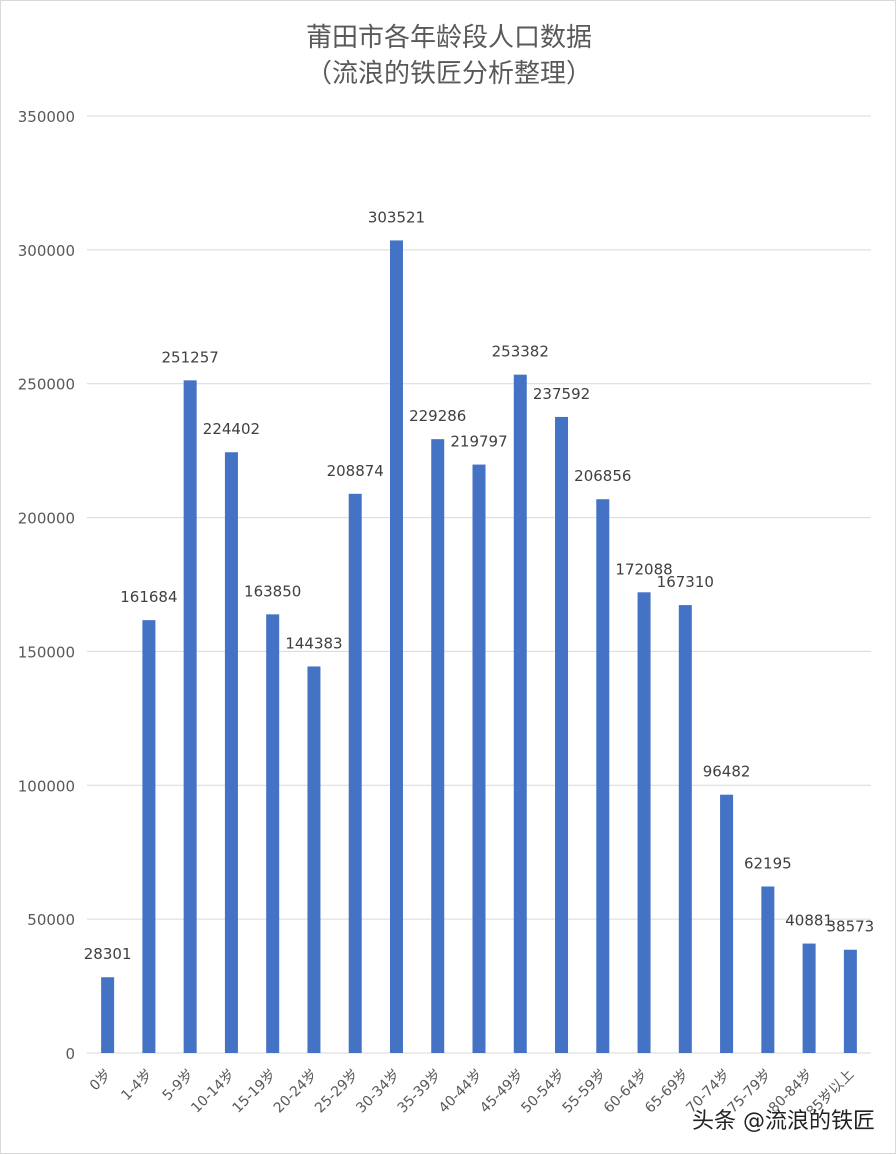 This screenshot has width=896, height=1155. What do you see at coordinates (296, 1092) in the screenshot?
I see `x-tick-label: 20-24岁` at bounding box center [296, 1092].